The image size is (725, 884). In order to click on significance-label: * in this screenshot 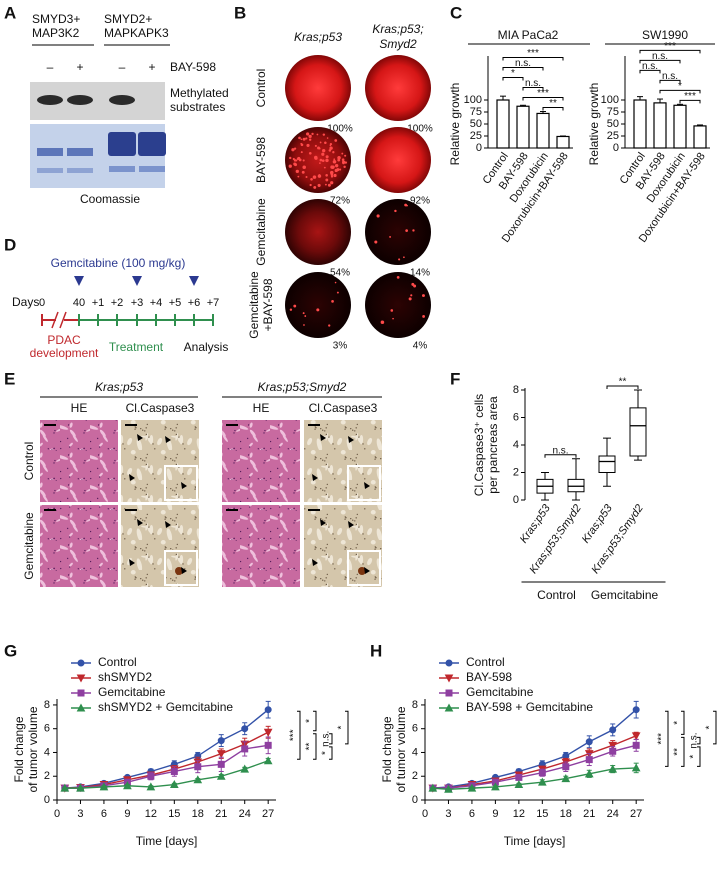, I will do `click(680, 86)`.